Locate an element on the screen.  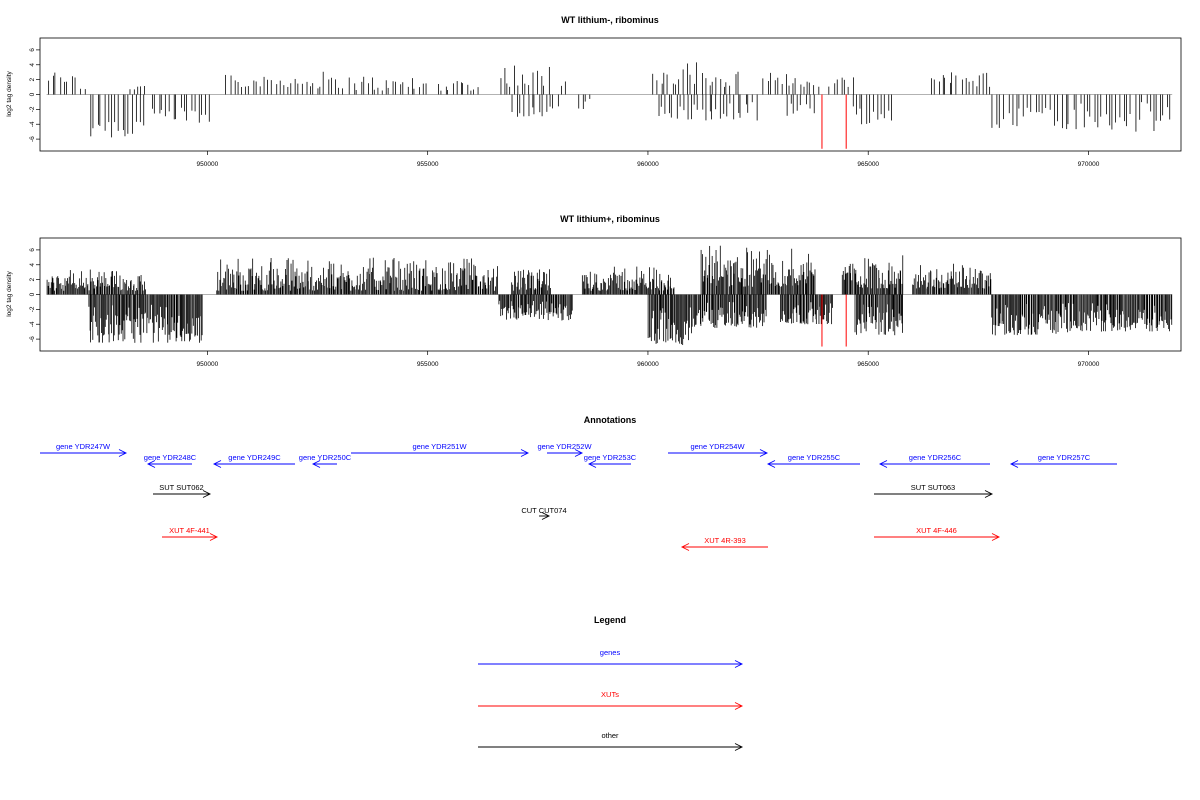
legend-items: genes XUTs other is located at coordinates (611, 699).